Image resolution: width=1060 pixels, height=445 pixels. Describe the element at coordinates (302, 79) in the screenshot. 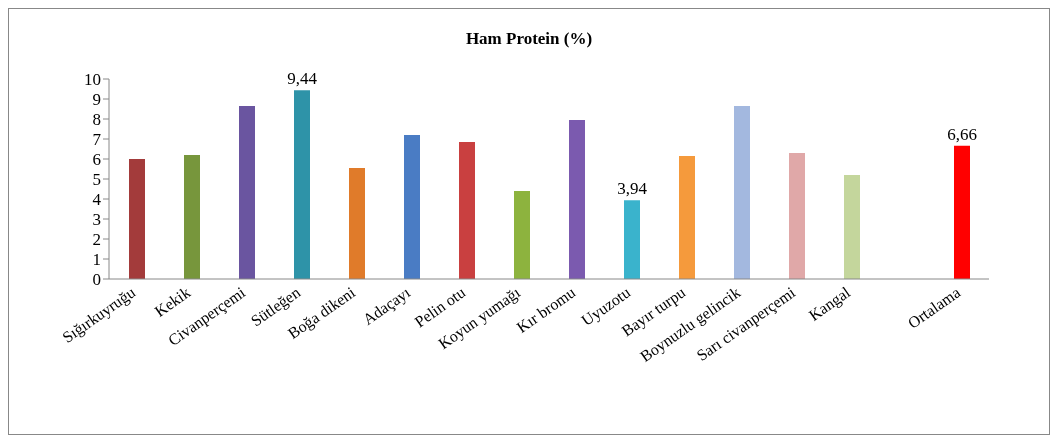

I see `data-label: 9,44` at that location.